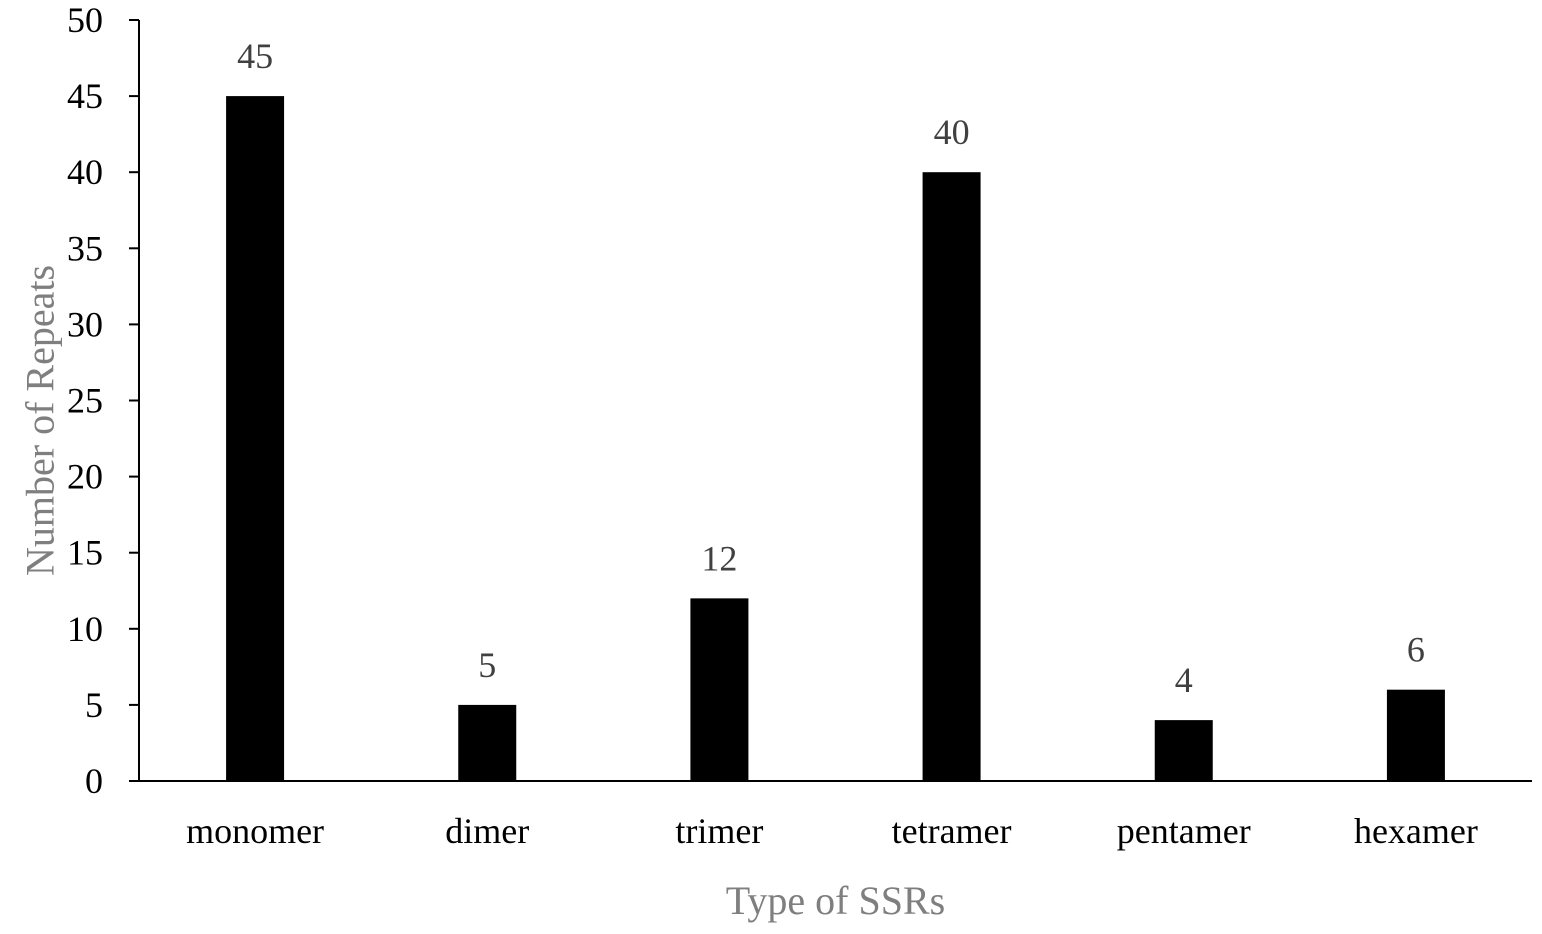 The width and height of the screenshot is (1542, 934). Describe the element at coordinates (487, 665) in the screenshot. I see `data-label-dimer: 5` at that location.